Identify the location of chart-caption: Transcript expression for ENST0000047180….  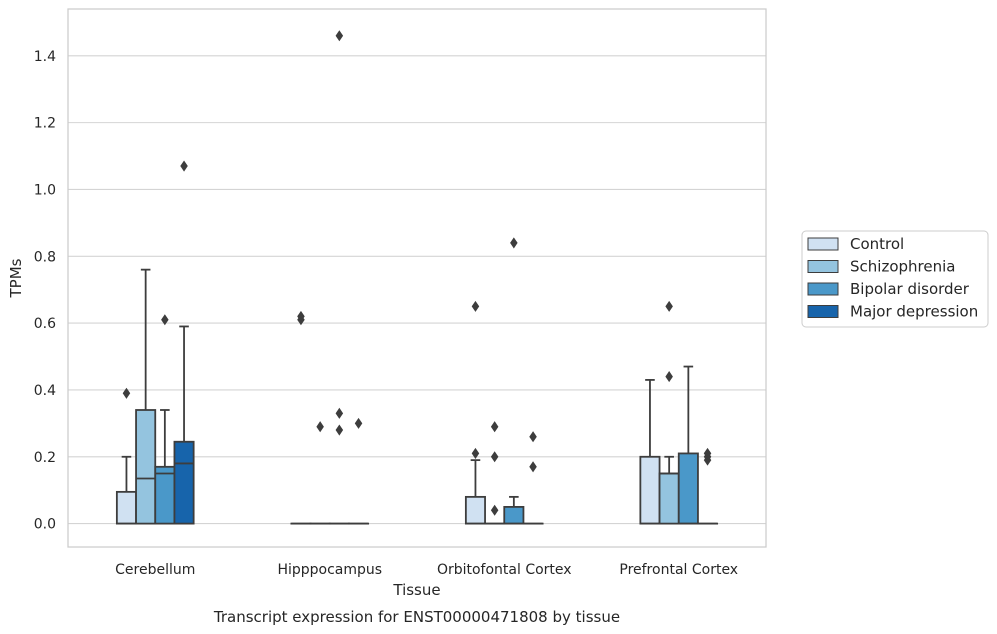
(416, 617).